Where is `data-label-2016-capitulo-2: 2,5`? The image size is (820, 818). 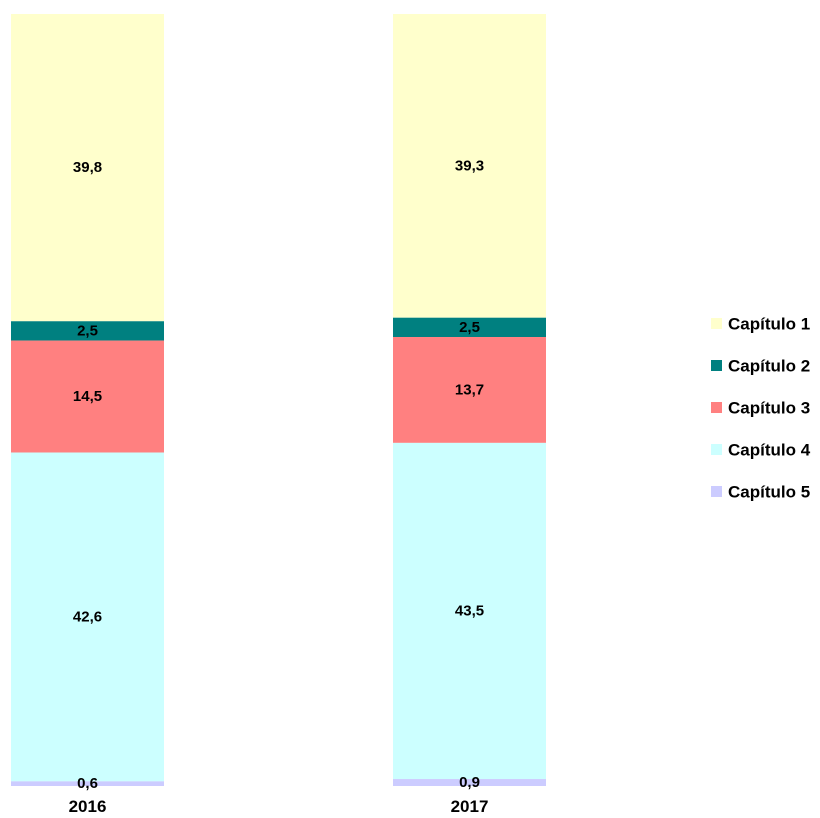 data-label-2016-capitulo-2: 2,5 is located at coordinates (87, 330).